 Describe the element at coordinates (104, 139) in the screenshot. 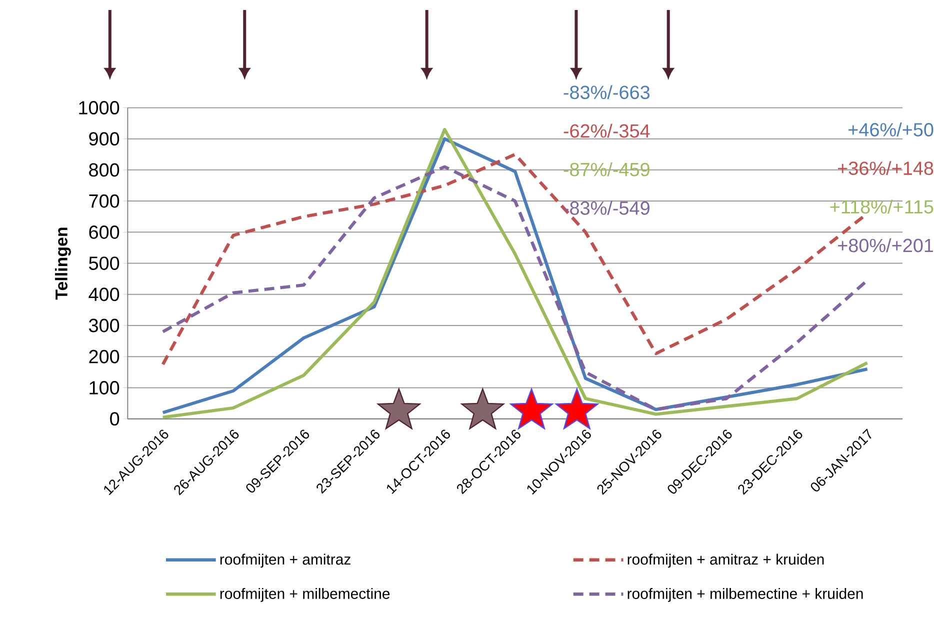

I see `y-tick-label: 900` at that location.